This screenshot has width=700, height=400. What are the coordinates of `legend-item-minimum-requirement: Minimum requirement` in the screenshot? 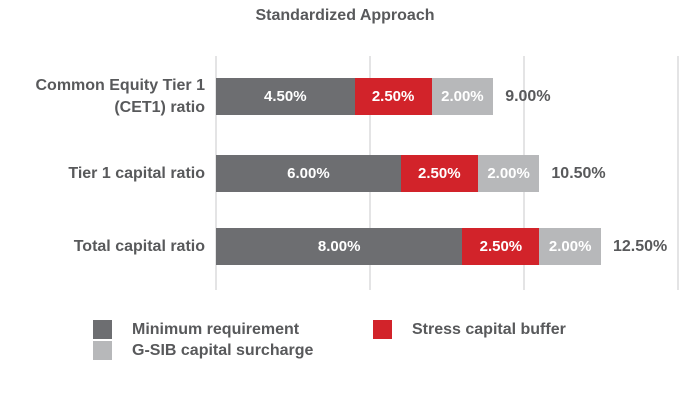 It's located at (196, 329).